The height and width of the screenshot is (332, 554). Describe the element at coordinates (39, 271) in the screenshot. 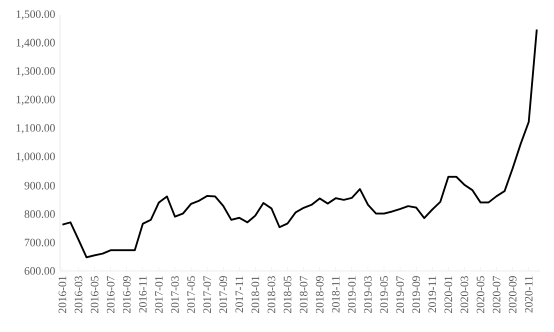

I see `y-tick-label: 600.00` at that location.